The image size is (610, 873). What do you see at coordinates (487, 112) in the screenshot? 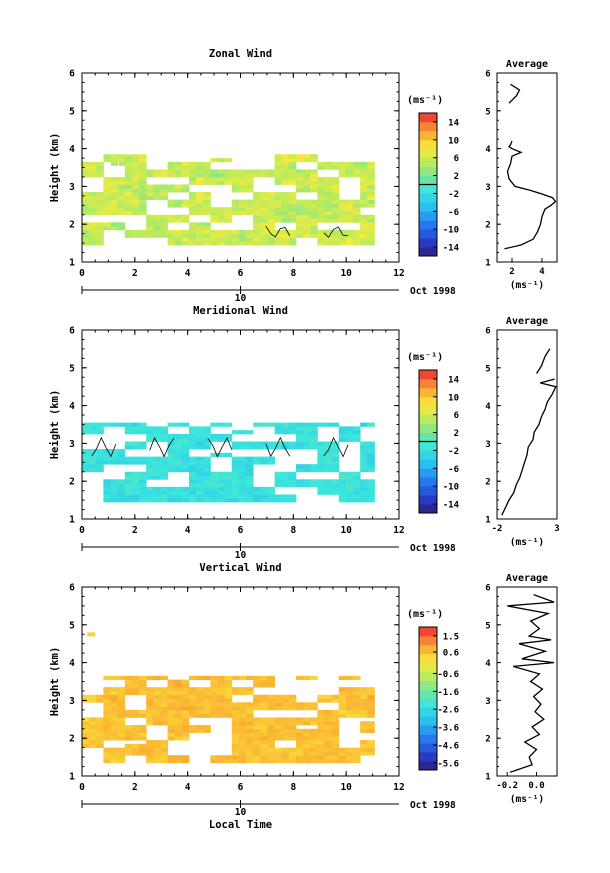
I see `profile-y-tick-label: 5` at bounding box center [487, 112].